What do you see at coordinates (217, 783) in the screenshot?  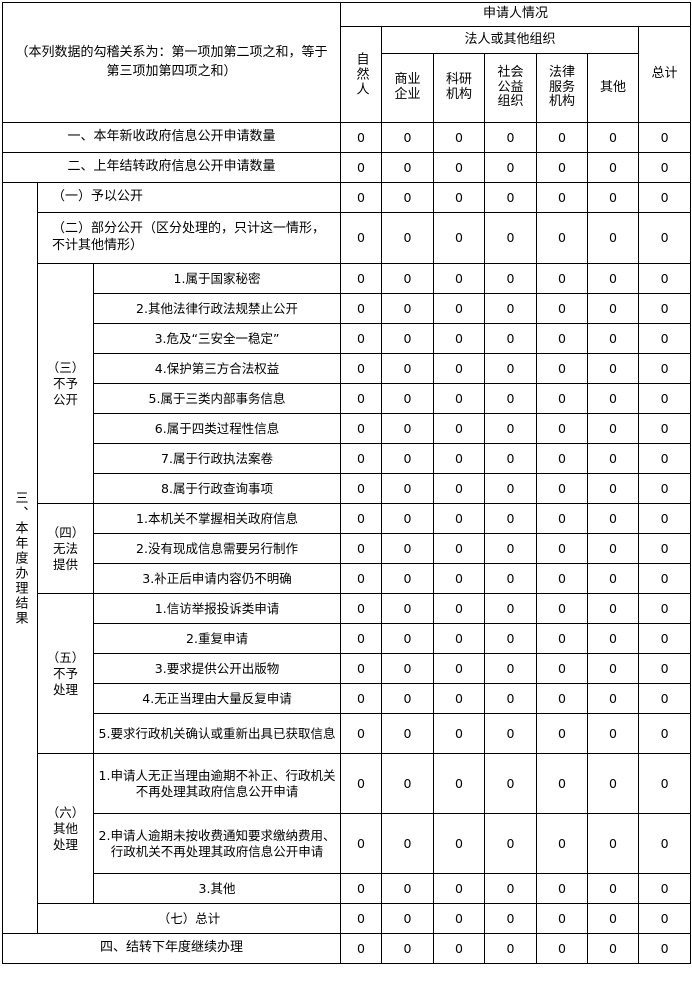 I see `row-label: 1.申请人无正当理由逾期不补正、行政机关不再处理其政府信息公开申请` at bounding box center [217, 783].